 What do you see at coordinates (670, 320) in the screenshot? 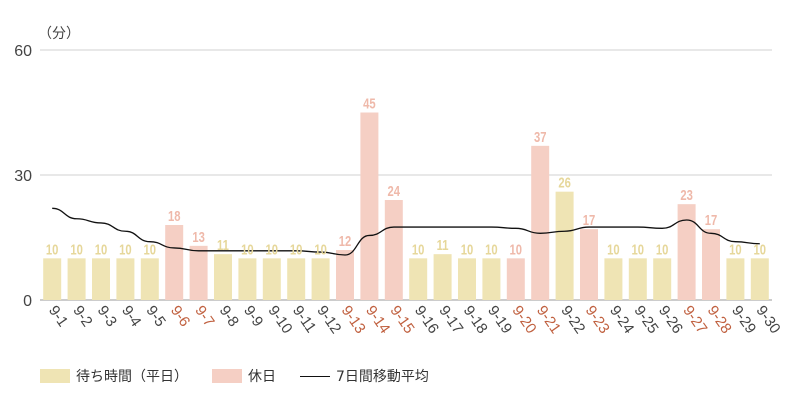
I see `x-tick-label: 9-26` at bounding box center [670, 320].